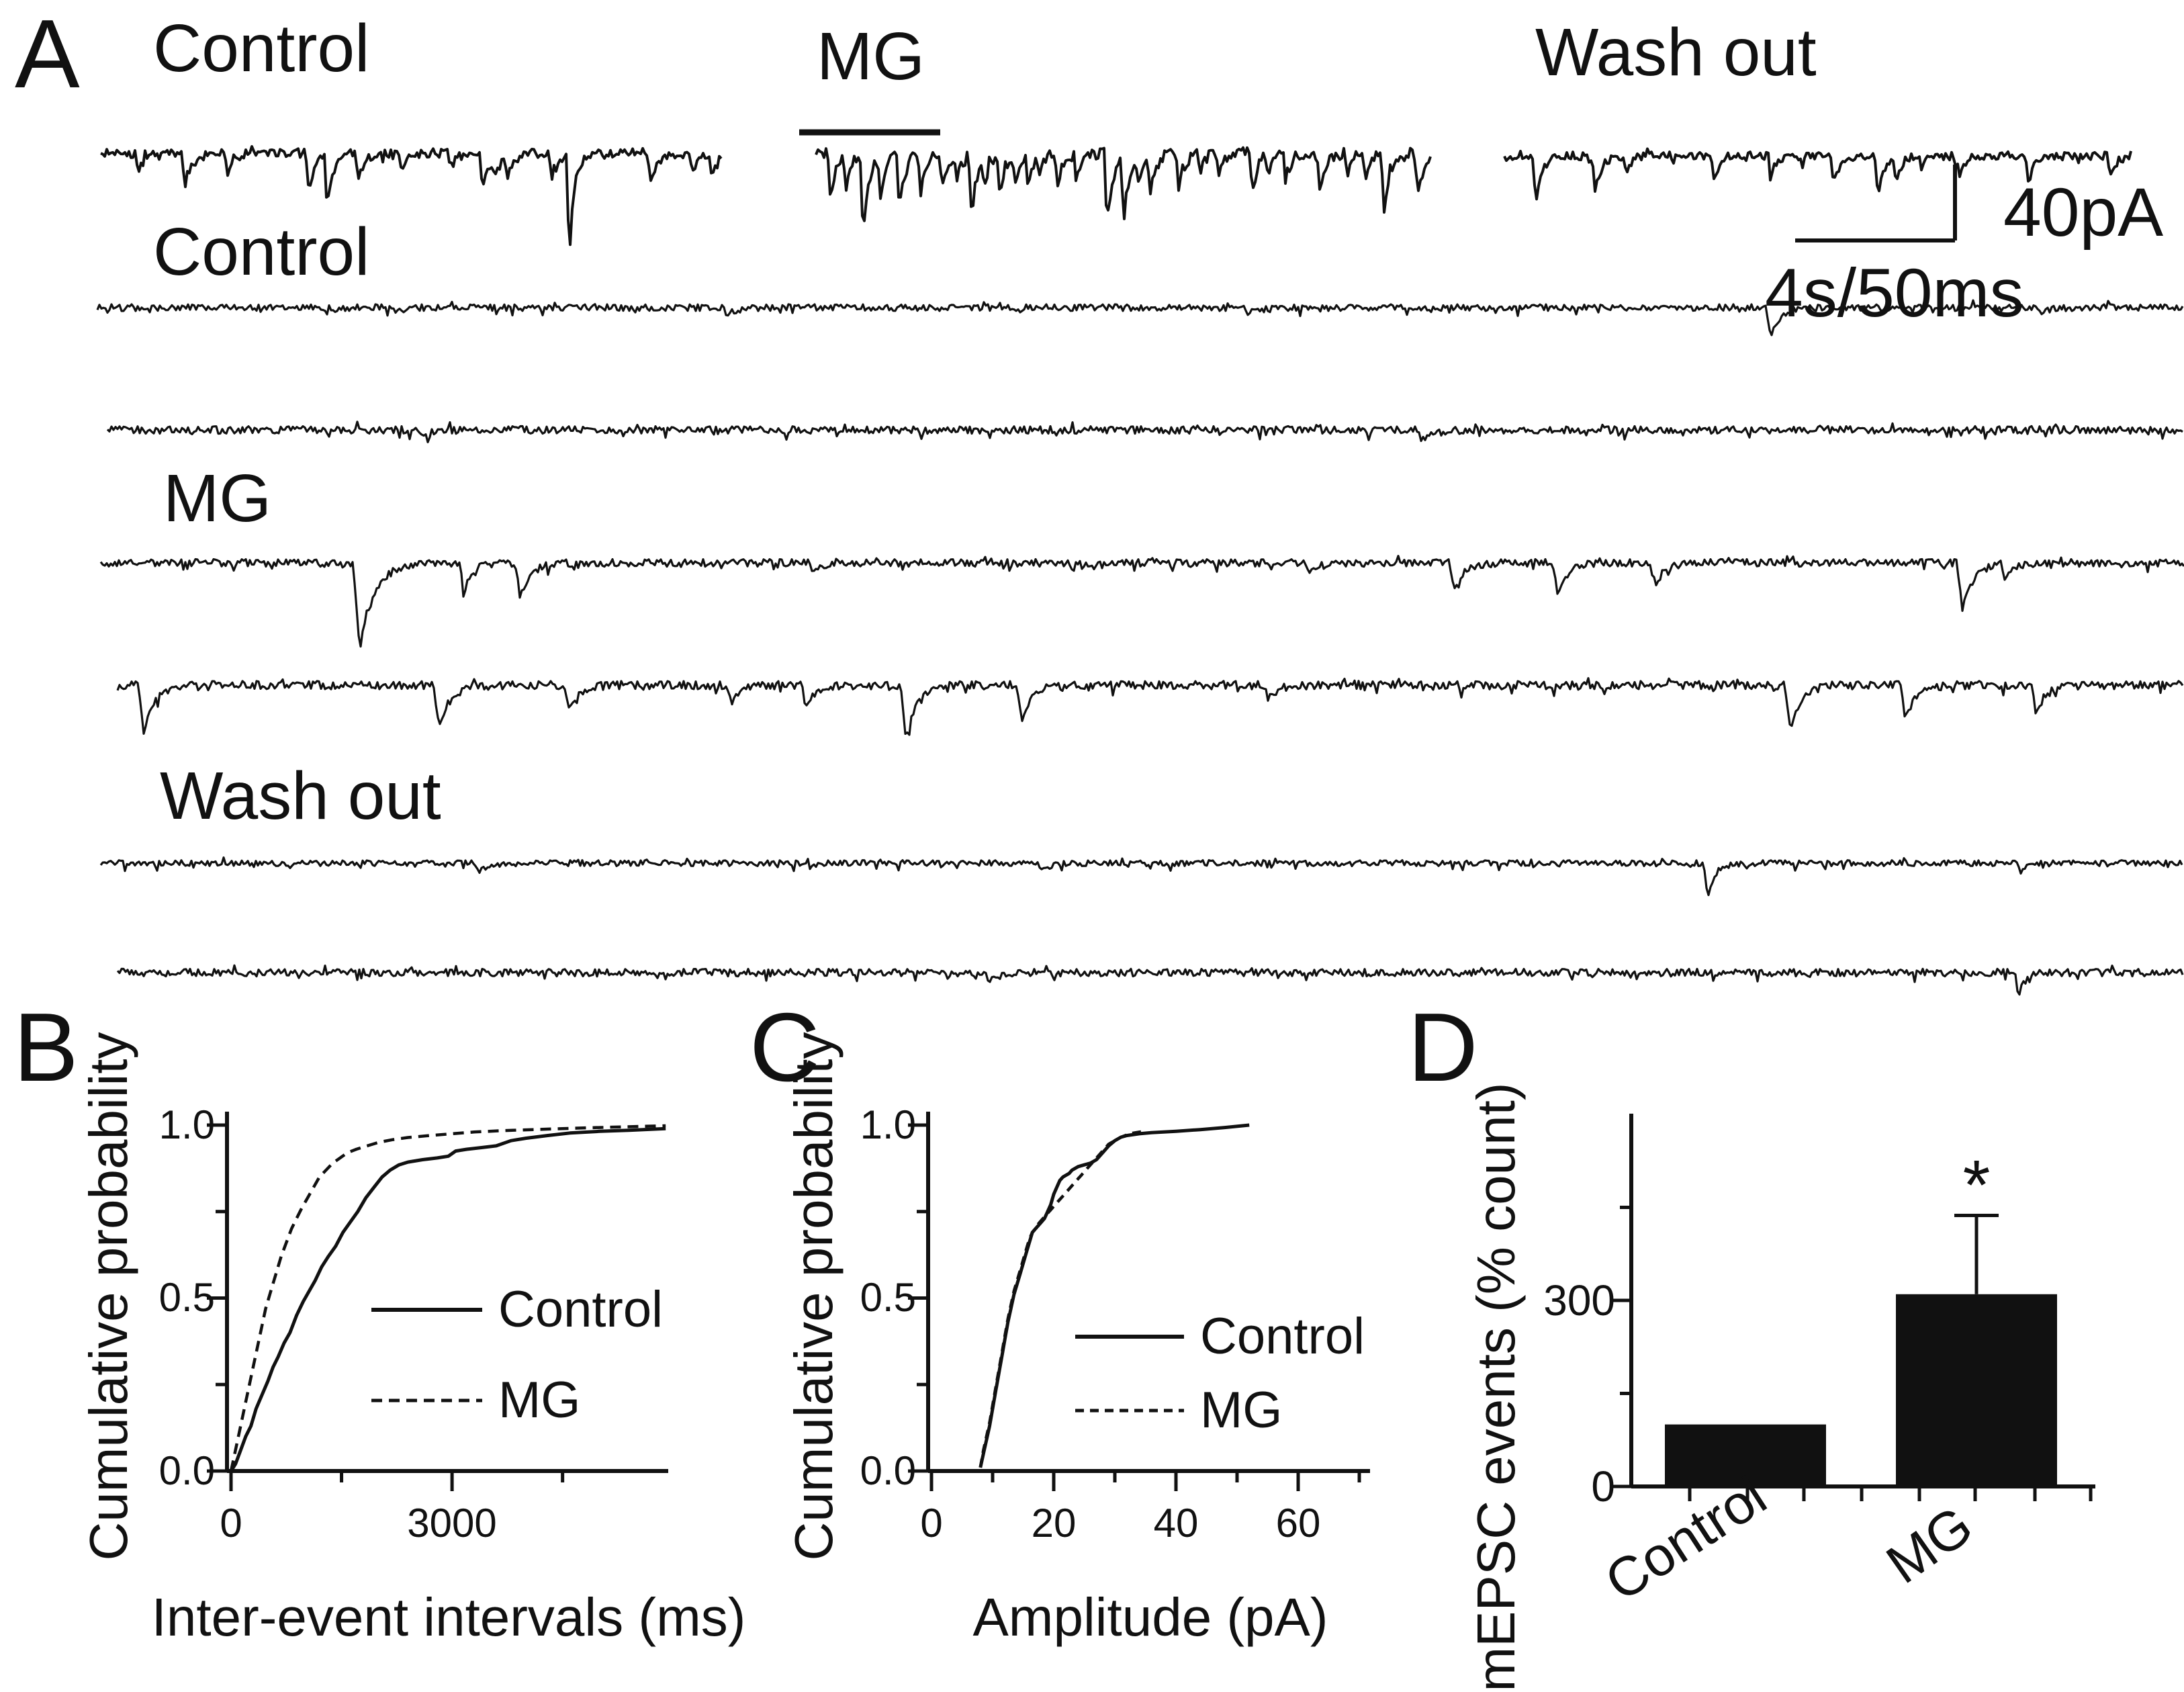 The image size is (2184, 1692). What do you see at coordinates (231, 1523) in the screenshot?
I see `panel-b-xtick-0: 0` at bounding box center [231, 1523].